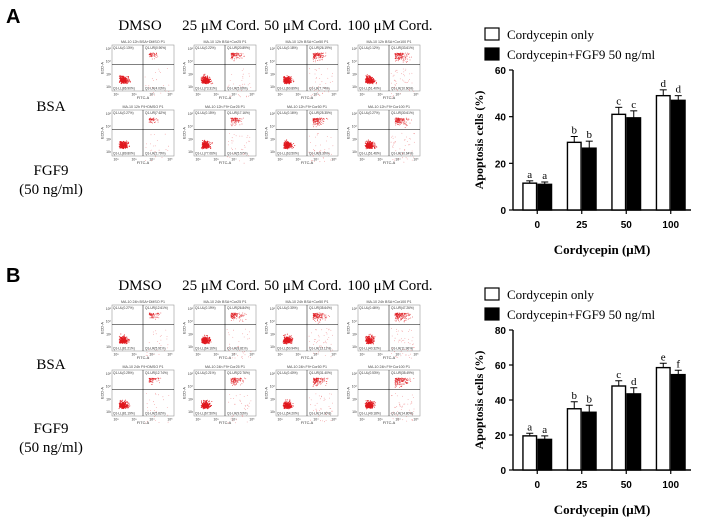 Image resolution: width=703 pixels, height=520 pixels. I want to click on facs-quadrant-ll: Q1-LL(49.18%), so click(370, 414).